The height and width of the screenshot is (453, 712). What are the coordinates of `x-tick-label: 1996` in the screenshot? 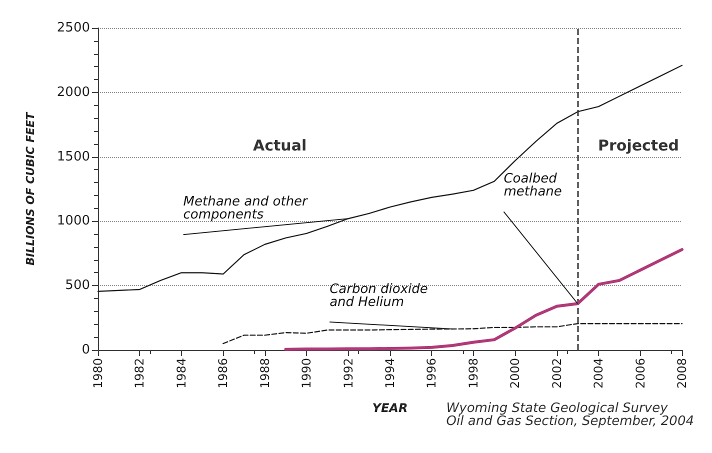 It's located at (431, 373).